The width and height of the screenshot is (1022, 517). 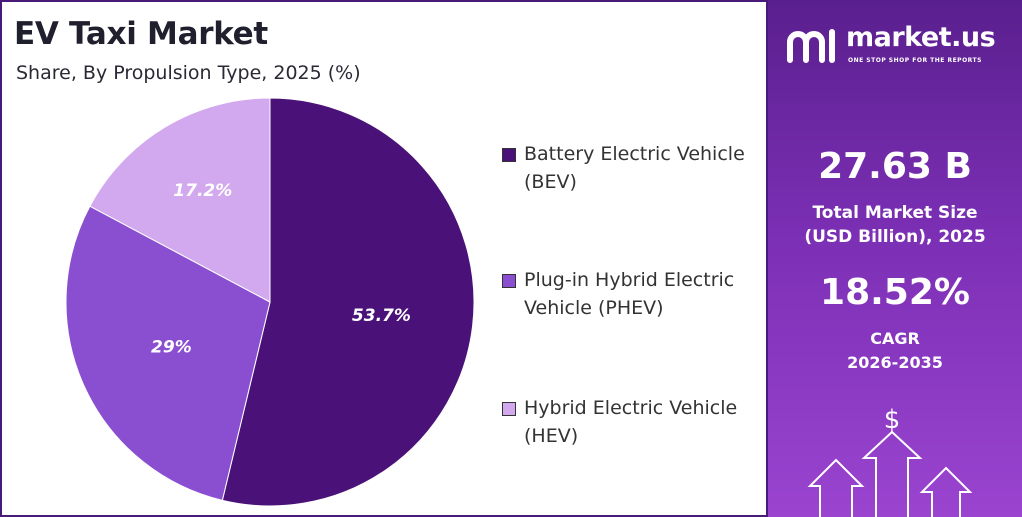 I want to click on brand-name: market.us, so click(x=921, y=37).